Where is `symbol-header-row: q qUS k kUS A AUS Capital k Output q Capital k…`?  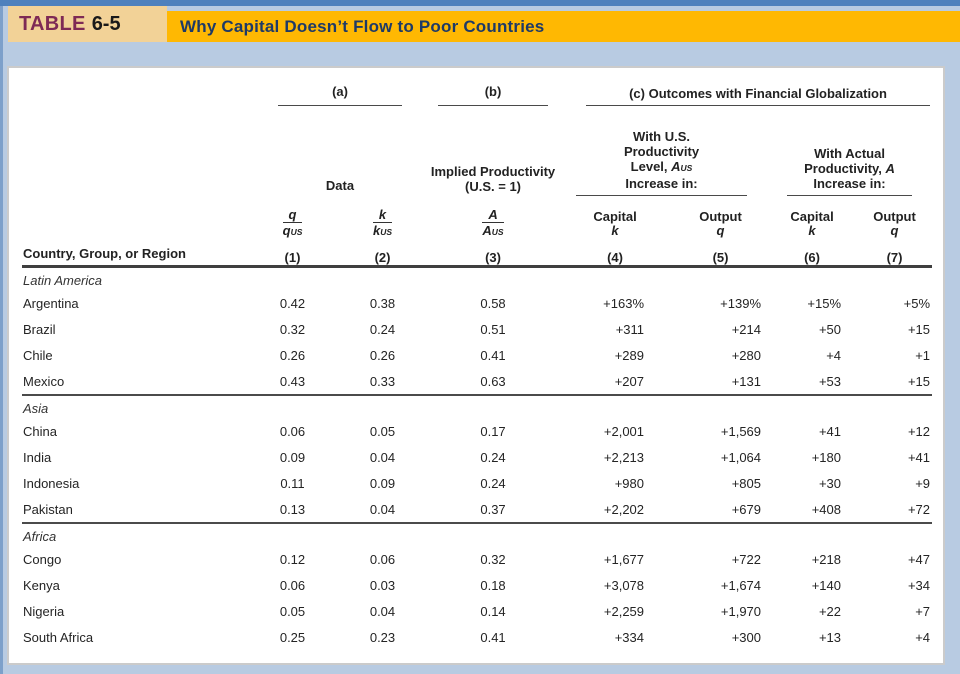
symbol-header-row: q qUS k kUS A AUS Capital k Output q Capital k… is located at coordinates (477, 218).